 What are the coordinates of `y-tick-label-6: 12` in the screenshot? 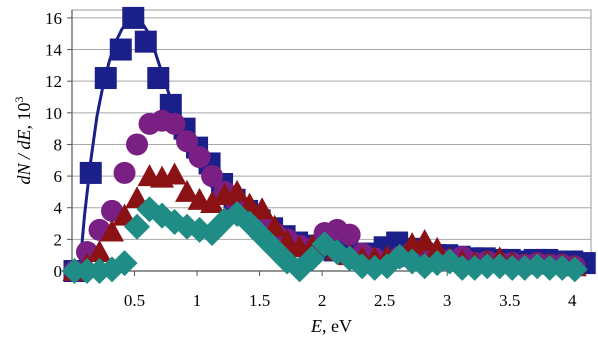 It's located at (53, 81).